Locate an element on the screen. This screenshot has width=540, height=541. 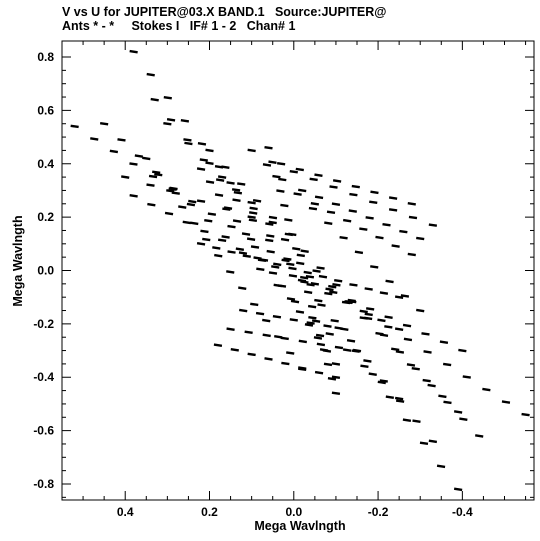
x-tick-label: -0.2 is located at coordinates (378, 512).